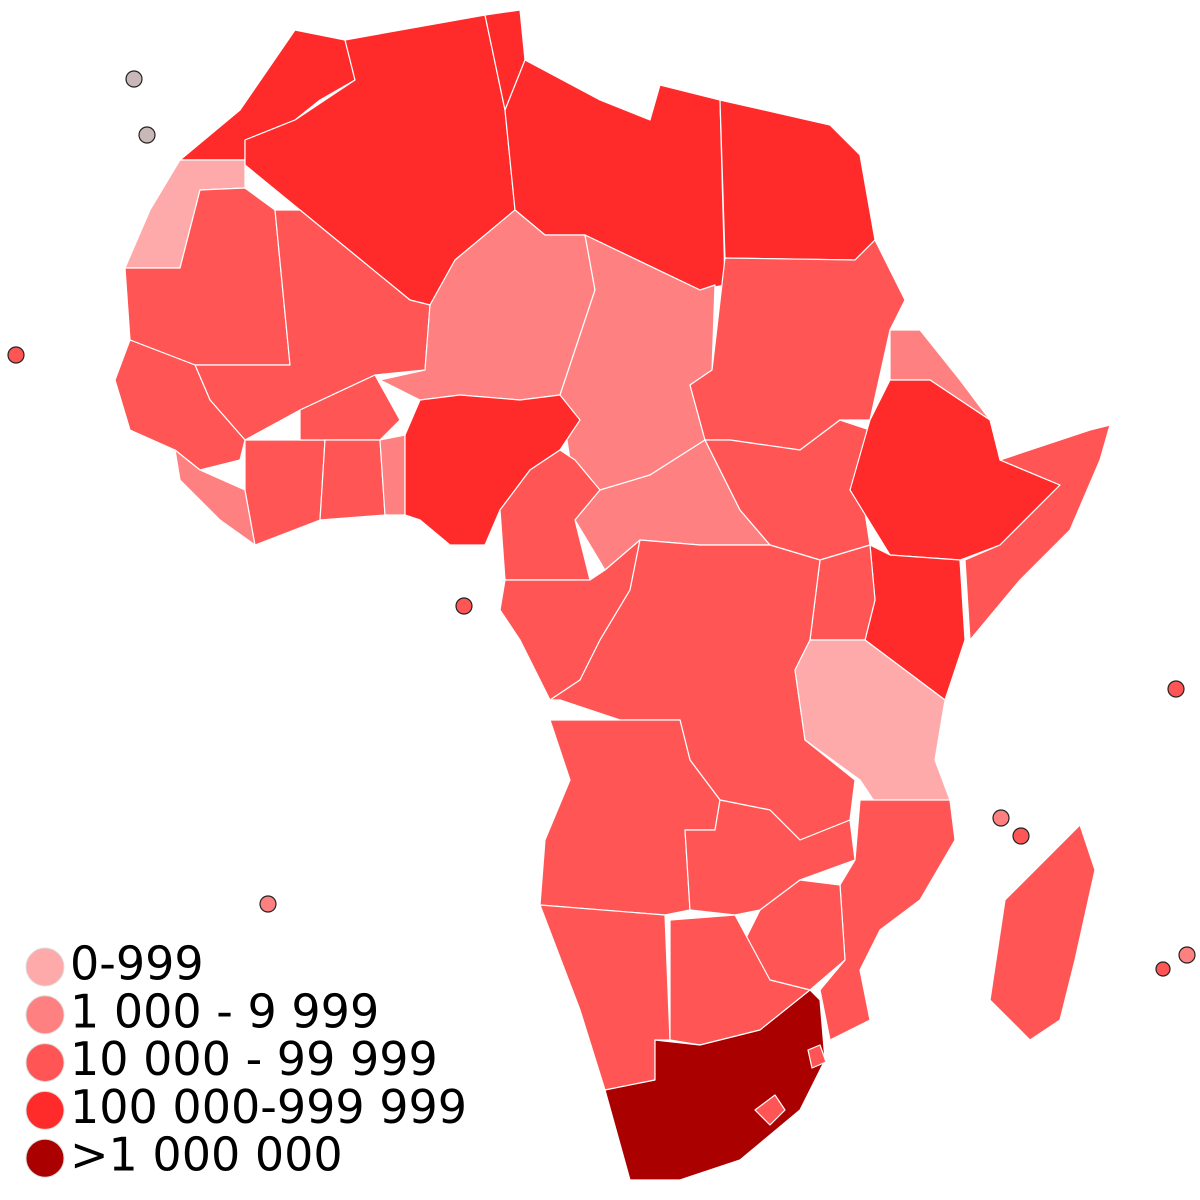 The height and width of the screenshot is (1200, 1200). What do you see at coordinates (817, 1056) in the screenshot?
I see `eswatini` at bounding box center [817, 1056].